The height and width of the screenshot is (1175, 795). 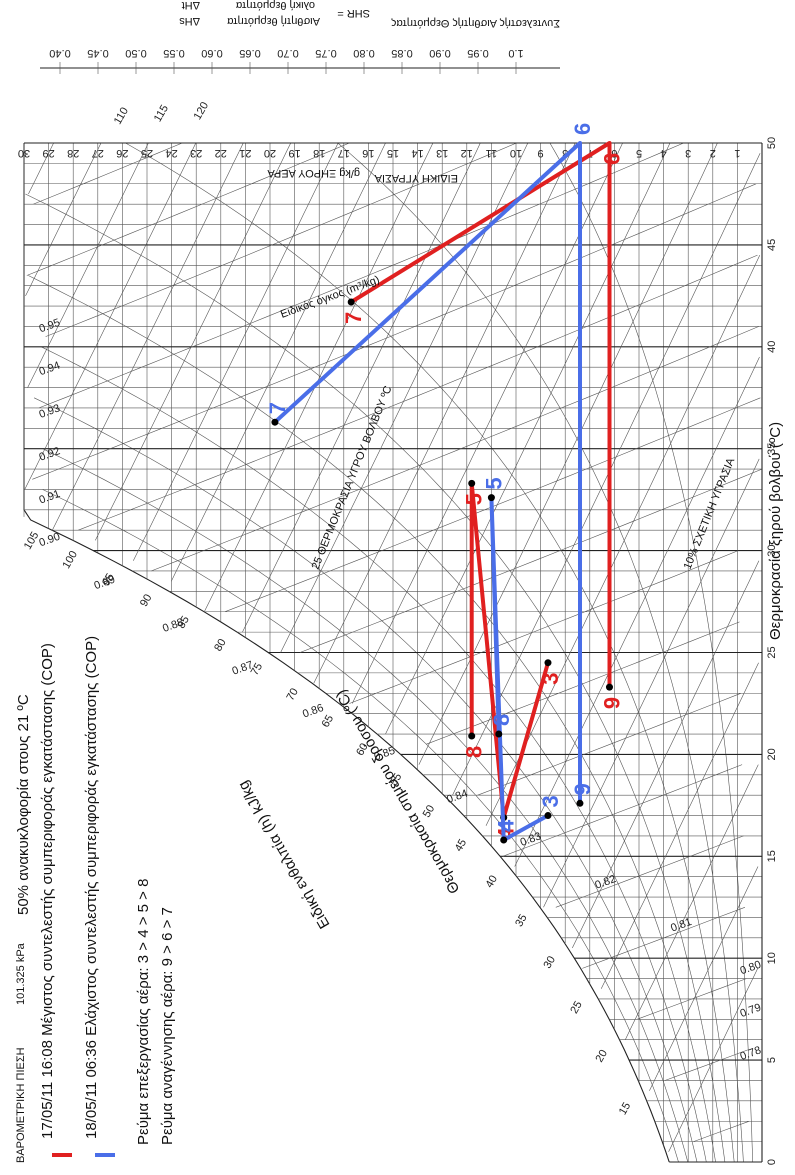 I want to click on enthalpy-title: Ειδική ενθαλπία (h) kJ/kg, so click(x=284, y=855).